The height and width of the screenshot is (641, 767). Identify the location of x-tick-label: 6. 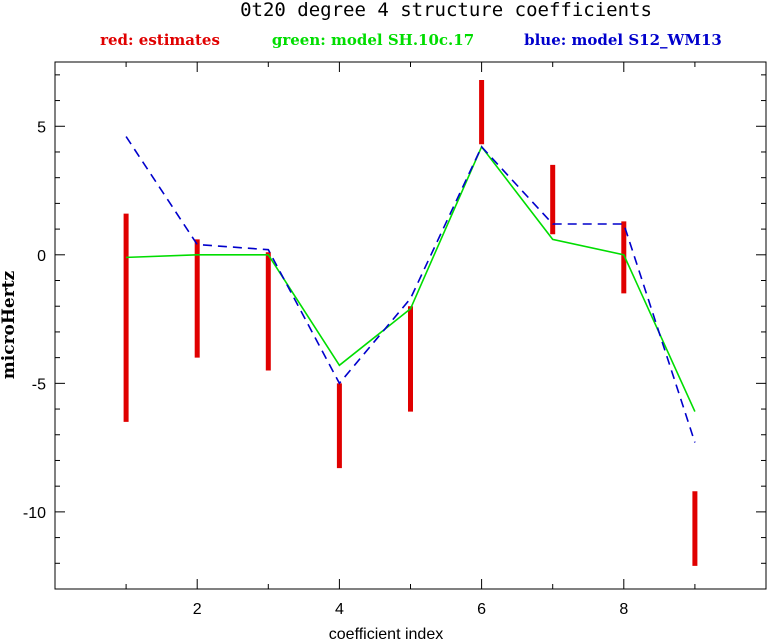
(481, 609).